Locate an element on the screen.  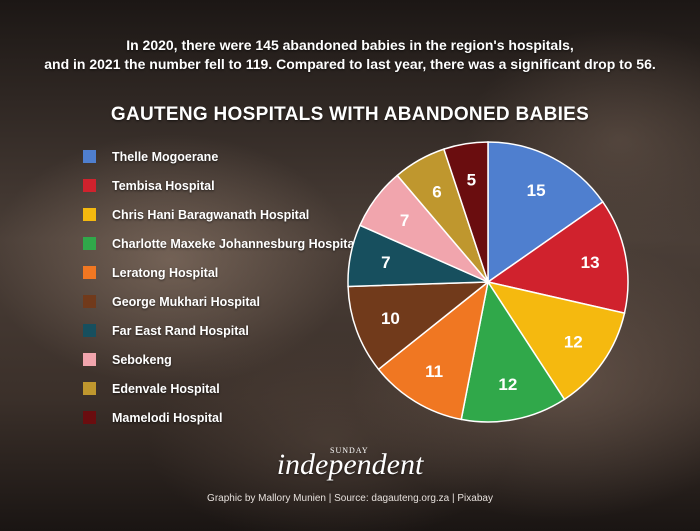
slice-value-label: 6 is located at coordinates (436, 191).